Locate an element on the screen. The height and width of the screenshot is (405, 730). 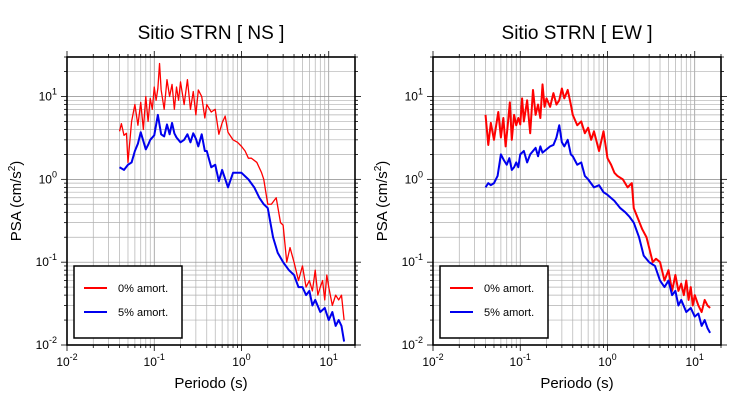
chart-2-y-tick-label: 10⁻¹ is located at coordinates (412, 260).